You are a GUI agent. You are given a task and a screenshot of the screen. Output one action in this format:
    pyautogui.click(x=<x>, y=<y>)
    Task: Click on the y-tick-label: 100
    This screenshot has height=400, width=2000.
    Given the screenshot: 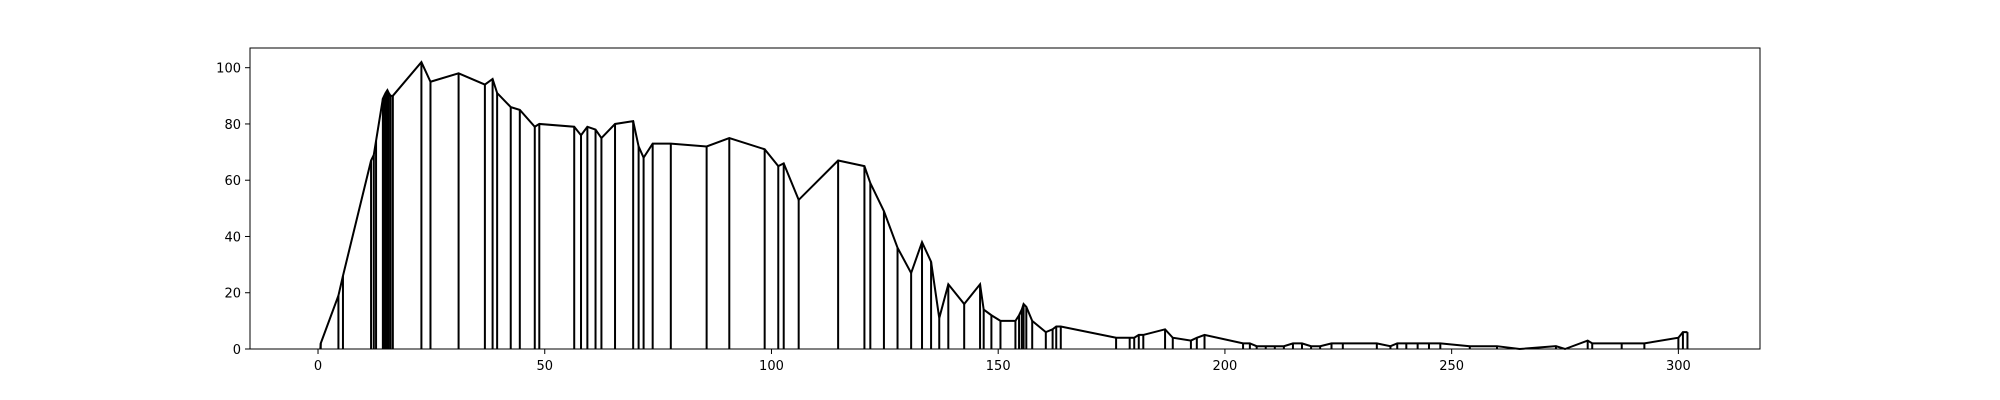 What is the action you would take?
    pyautogui.click(x=228, y=69)
    